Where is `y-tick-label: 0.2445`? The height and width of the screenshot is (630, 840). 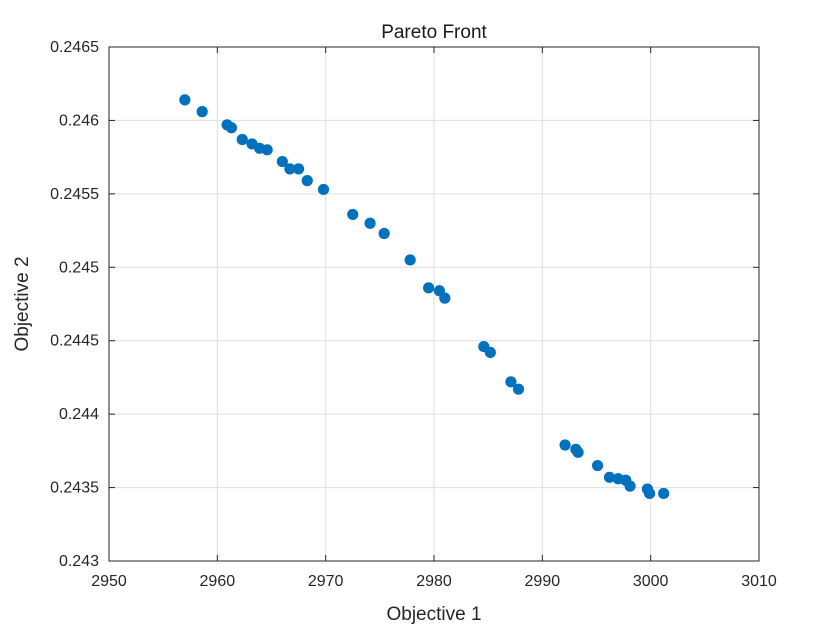
y-tick-label: 0.2445 is located at coordinates (74, 341).